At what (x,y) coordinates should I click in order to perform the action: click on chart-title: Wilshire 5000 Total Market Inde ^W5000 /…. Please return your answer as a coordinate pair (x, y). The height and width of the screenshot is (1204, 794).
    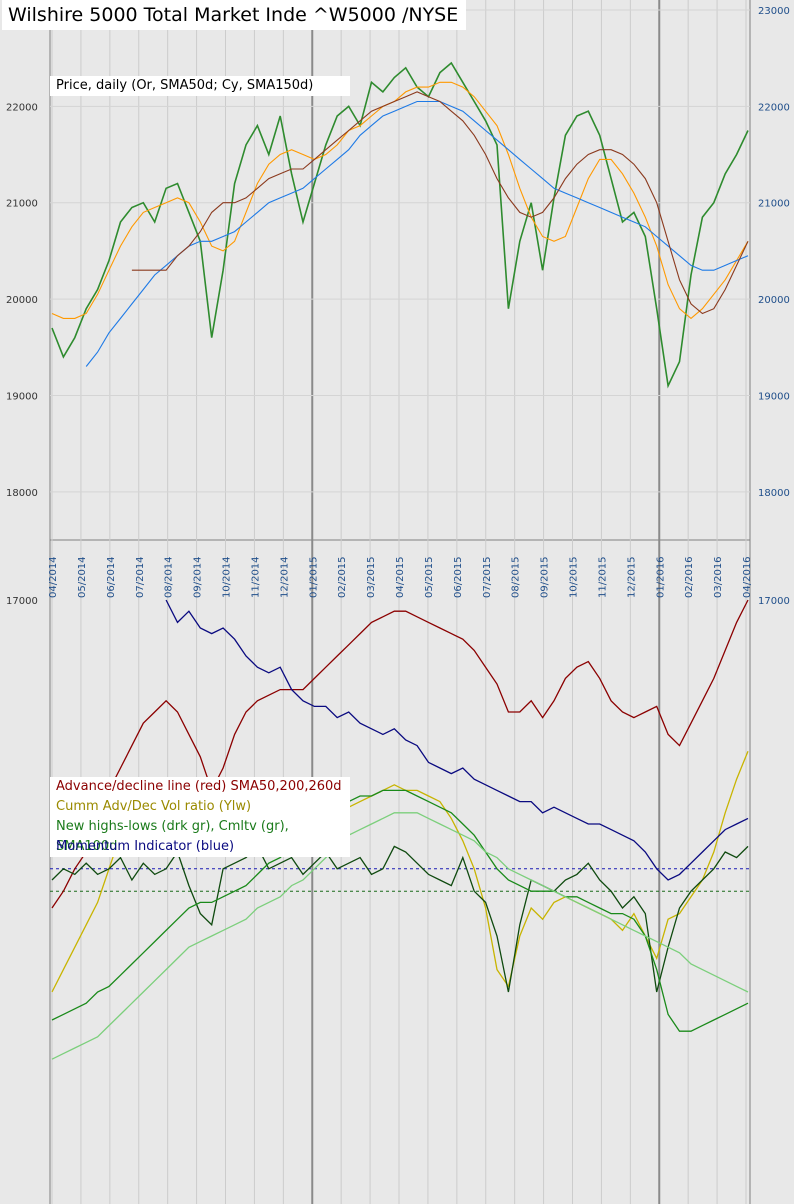
    Looking at the image, I should click on (234, 15).